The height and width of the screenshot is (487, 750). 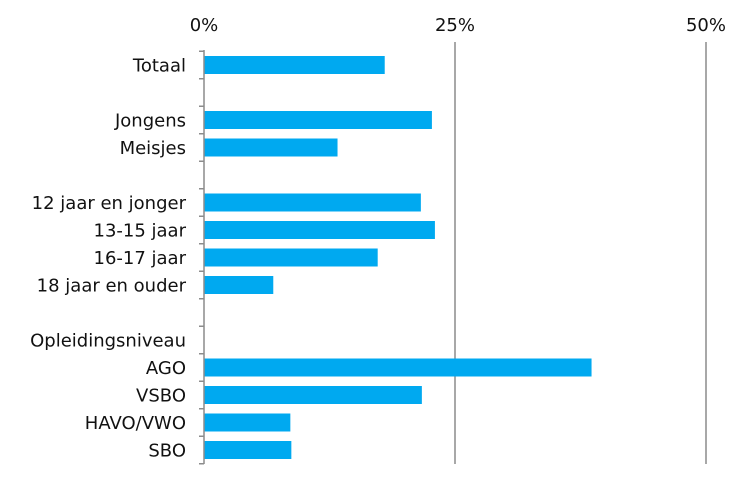 I want to click on category-label: Totaal, so click(x=159, y=66).